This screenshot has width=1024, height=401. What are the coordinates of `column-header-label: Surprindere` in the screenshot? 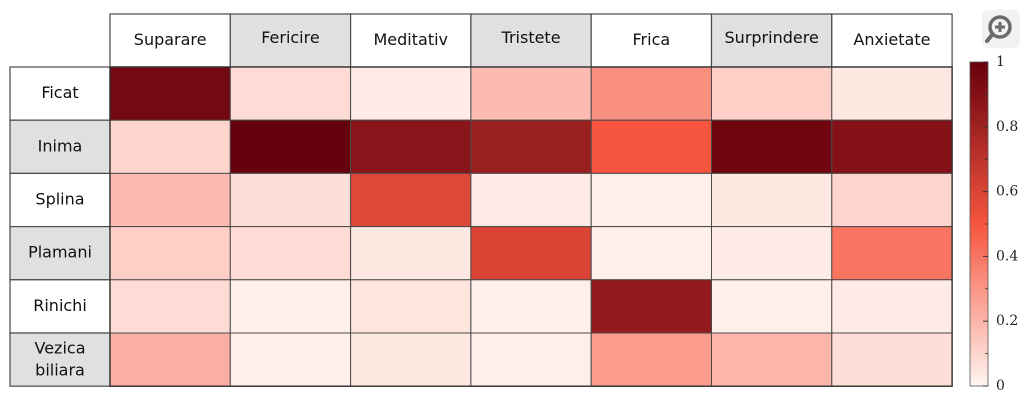 It's located at (772, 37).